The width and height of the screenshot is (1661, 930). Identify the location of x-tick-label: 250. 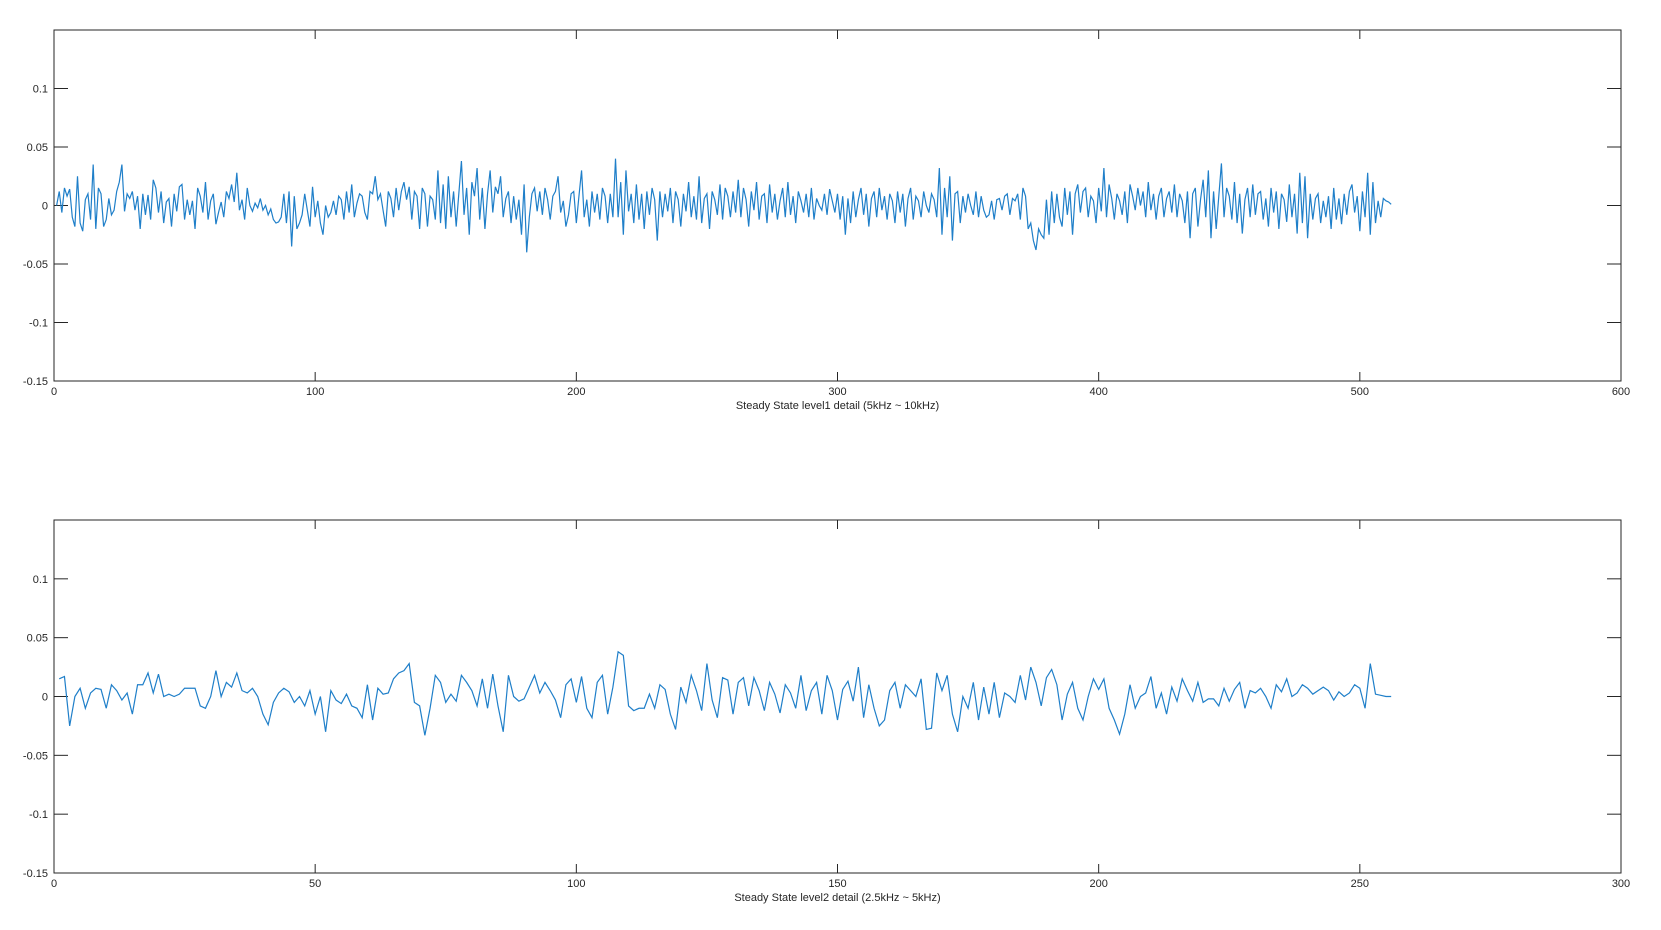
(1360, 884).